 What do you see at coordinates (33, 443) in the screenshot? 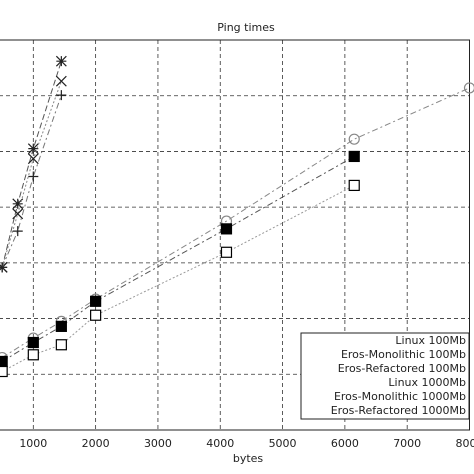
I see `x-tick-label: 1000` at bounding box center [33, 443].